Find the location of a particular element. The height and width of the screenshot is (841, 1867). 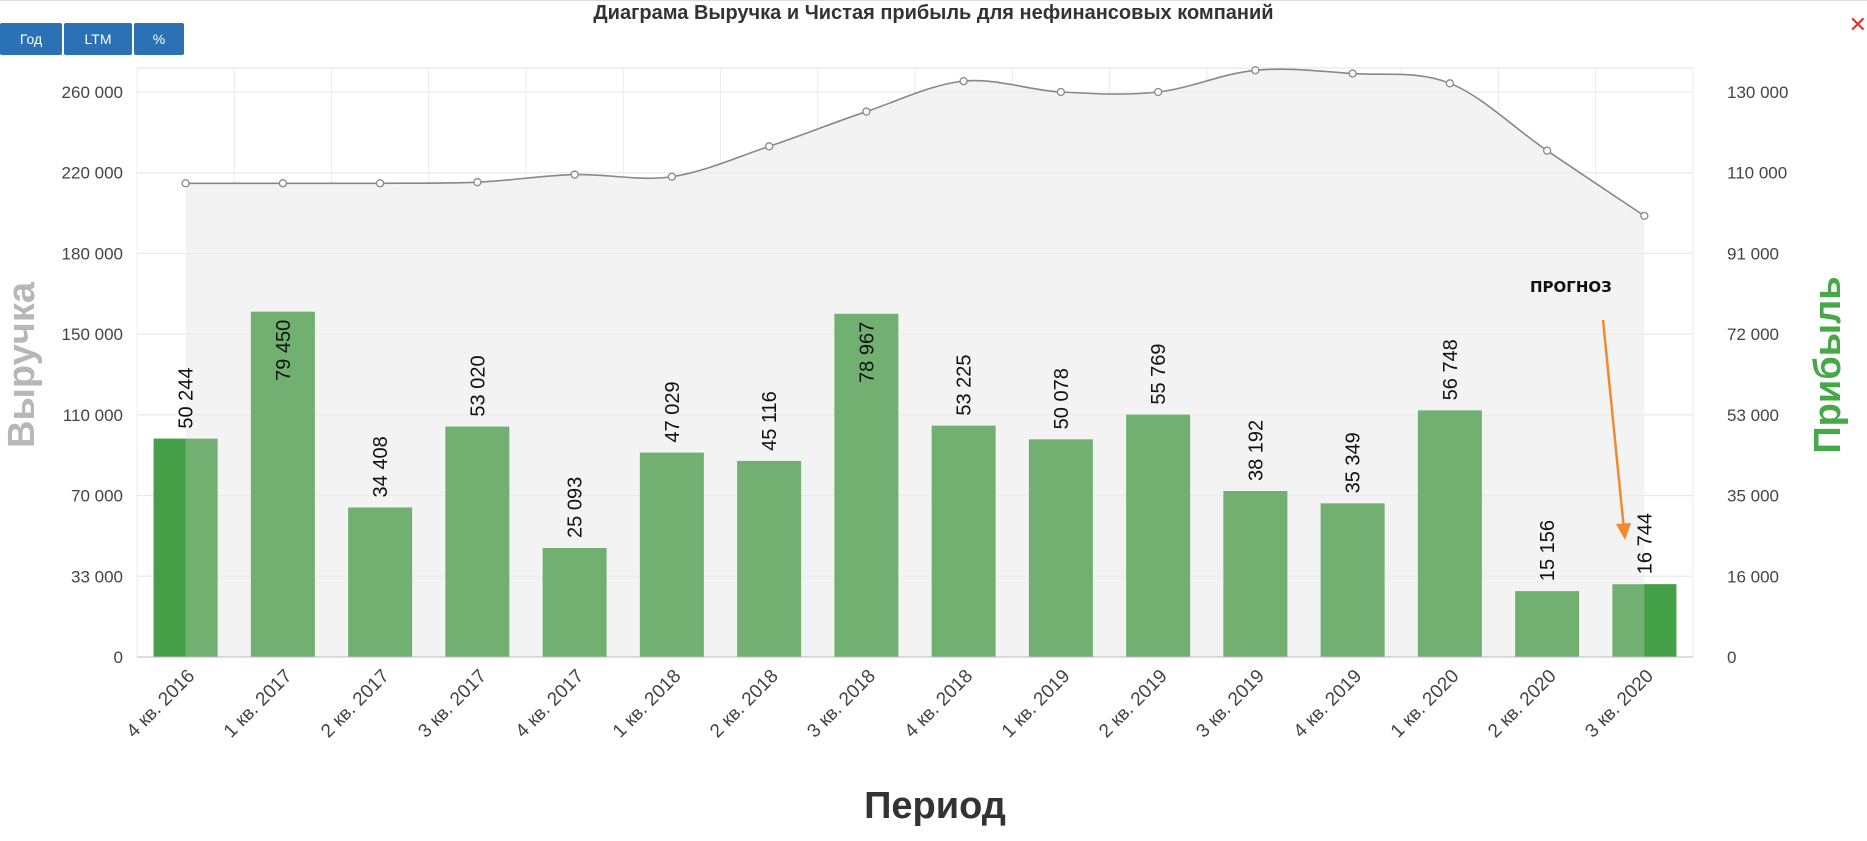

x-category-label: 3 кв. 2017 is located at coordinates (452, 704).